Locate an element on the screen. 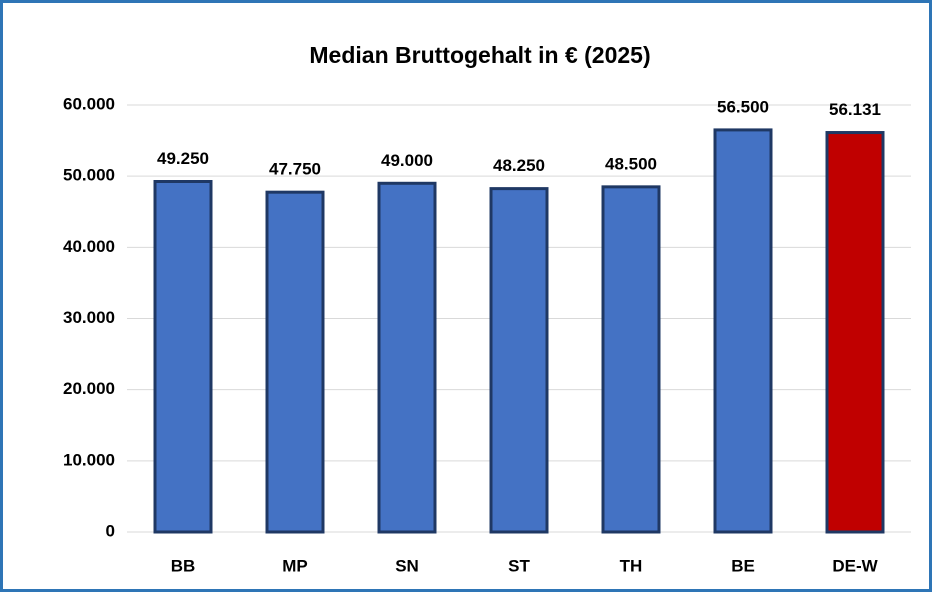 The image size is (932, 592). value-label: 49.250 is located at coordinates (183, 158).